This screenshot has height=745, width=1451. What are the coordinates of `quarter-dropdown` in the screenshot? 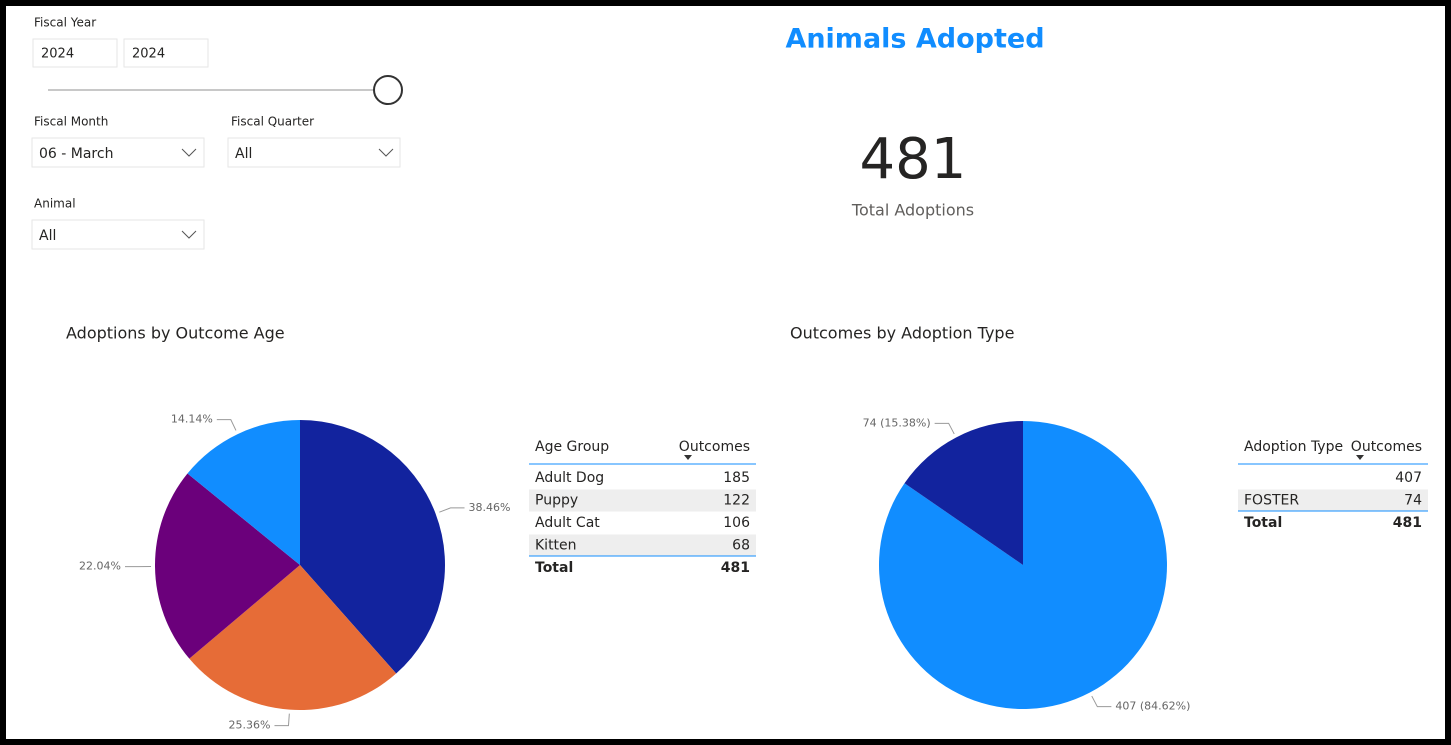 It's located at (314, 152).